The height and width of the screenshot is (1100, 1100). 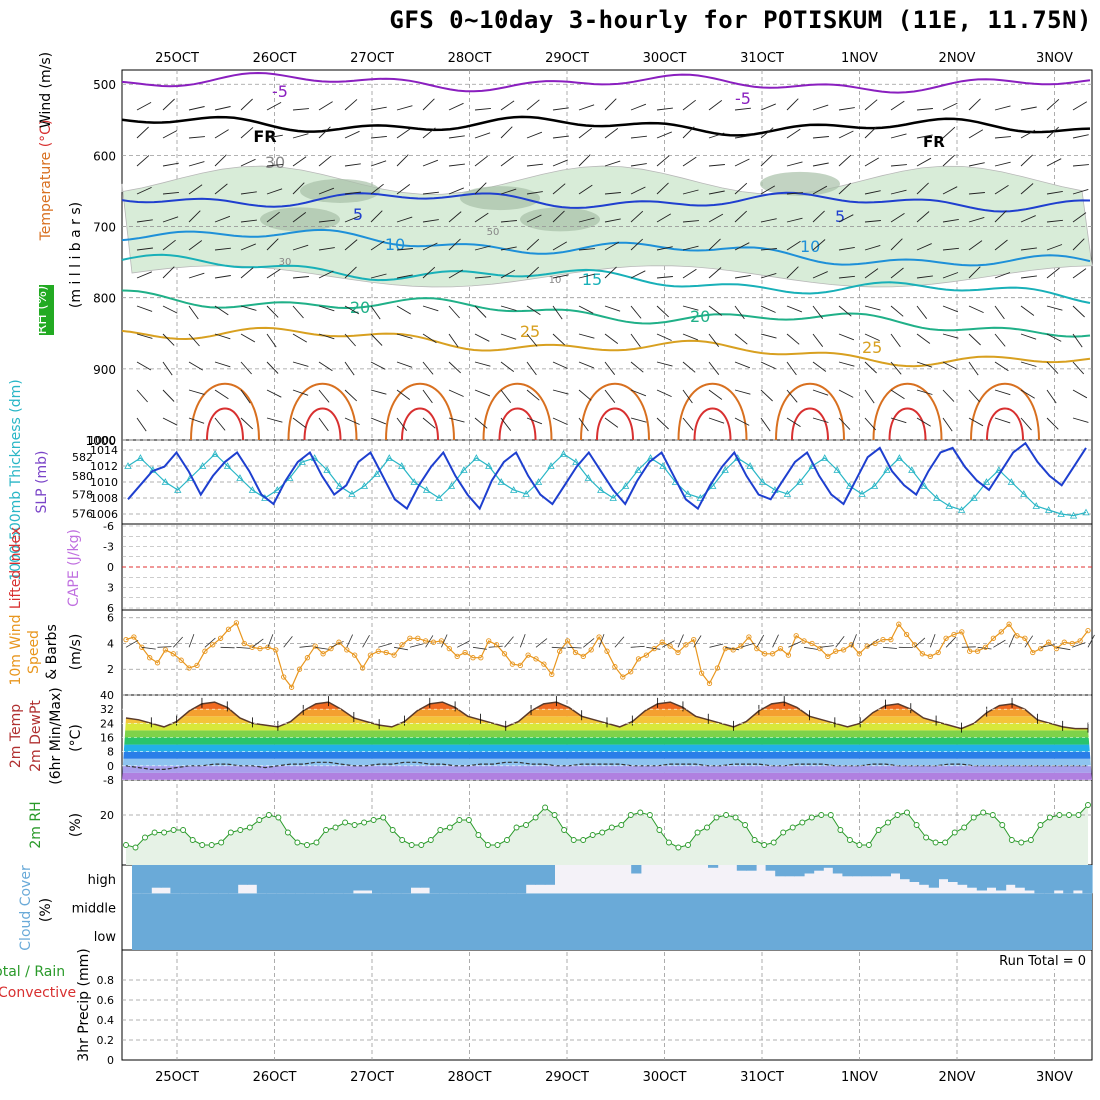 I want to click on isotherm-30-plume, so click(x=907, y=411).